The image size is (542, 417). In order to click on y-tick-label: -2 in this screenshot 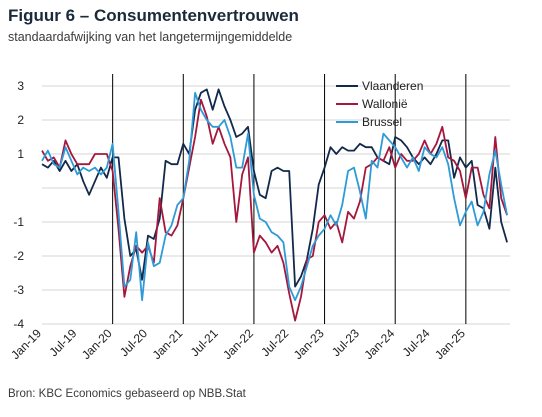, I will do `click(18, 256)`.